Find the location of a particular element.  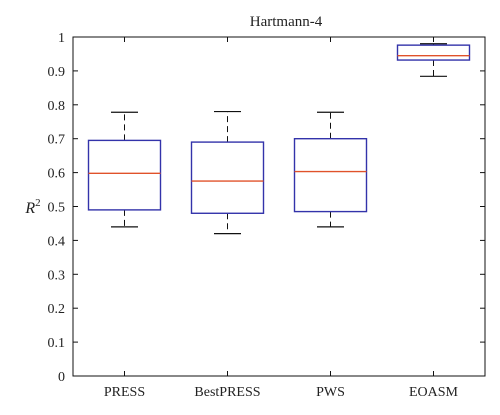

y-tick-label: 0 is located at coordinates (61, 377).